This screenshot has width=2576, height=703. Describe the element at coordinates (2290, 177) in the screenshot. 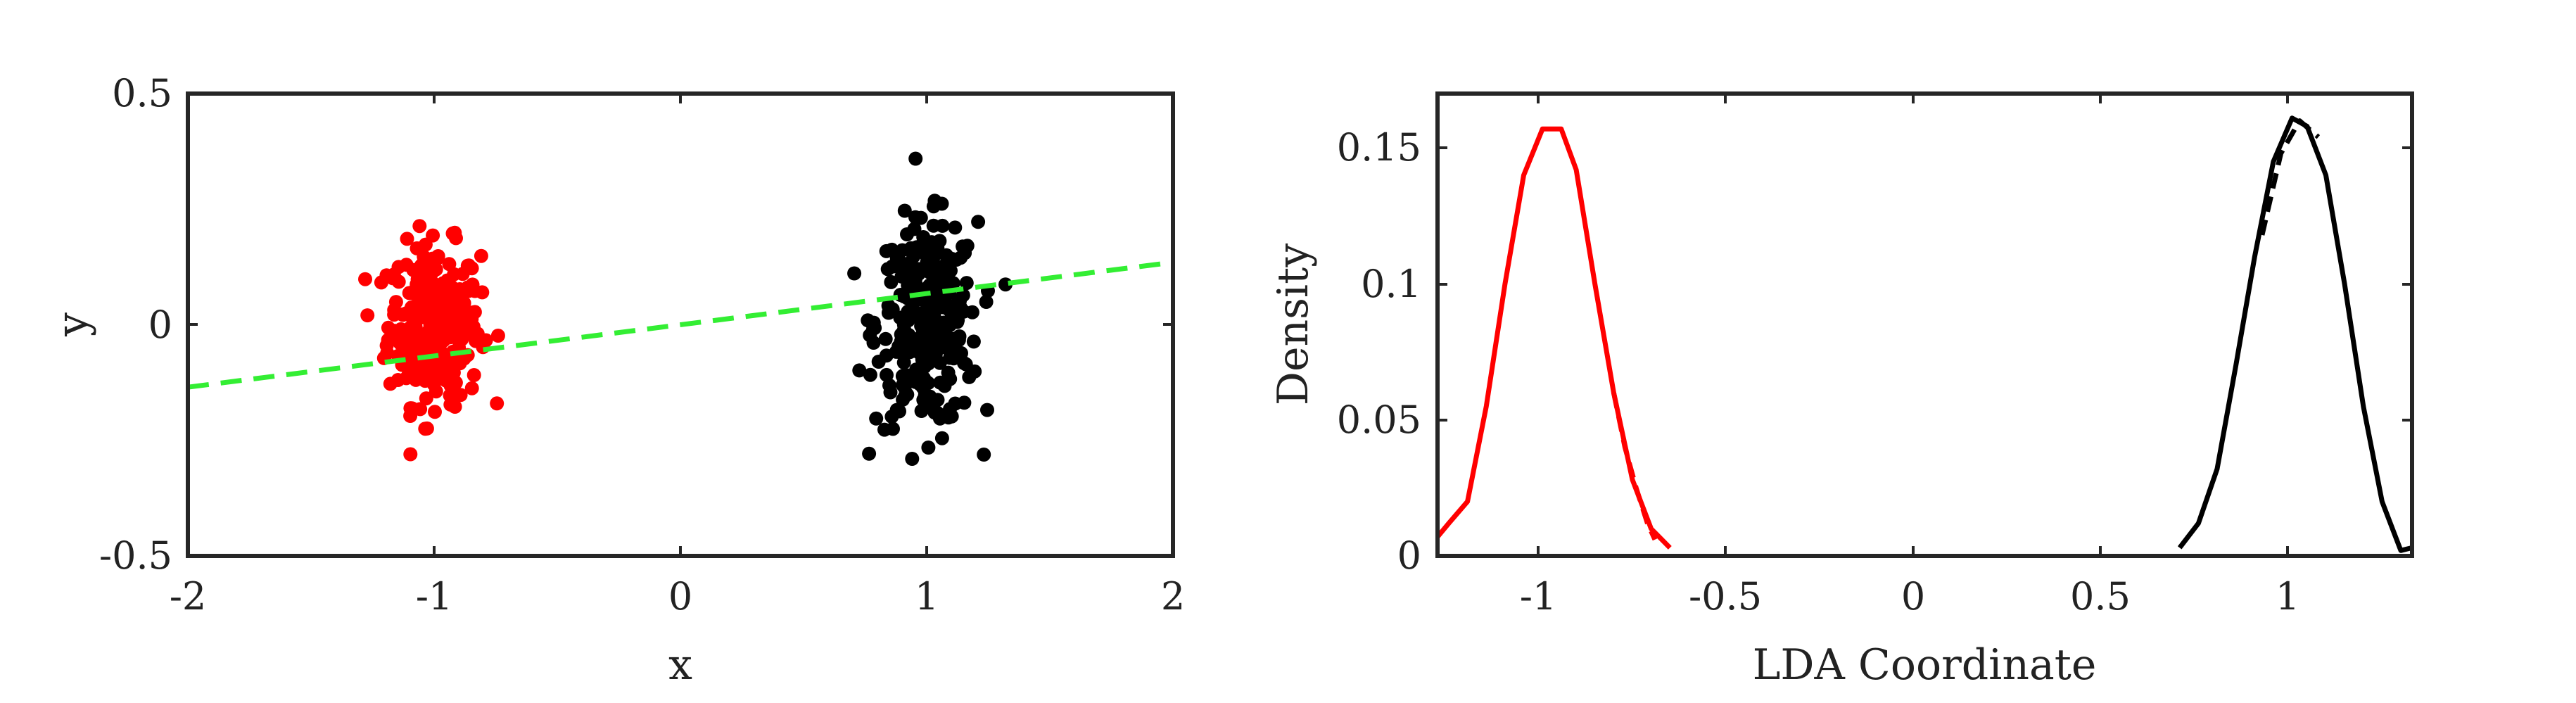

I see `density-curve-black-dashed` at that location.